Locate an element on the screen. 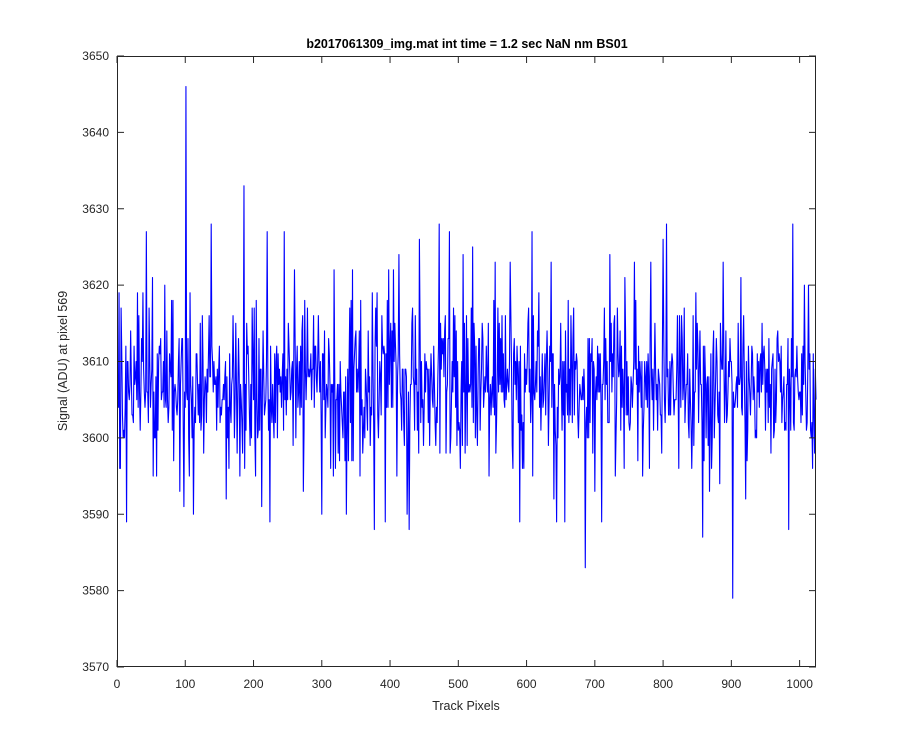  x-tick-label: 600 is located at coordinates (527, 684).